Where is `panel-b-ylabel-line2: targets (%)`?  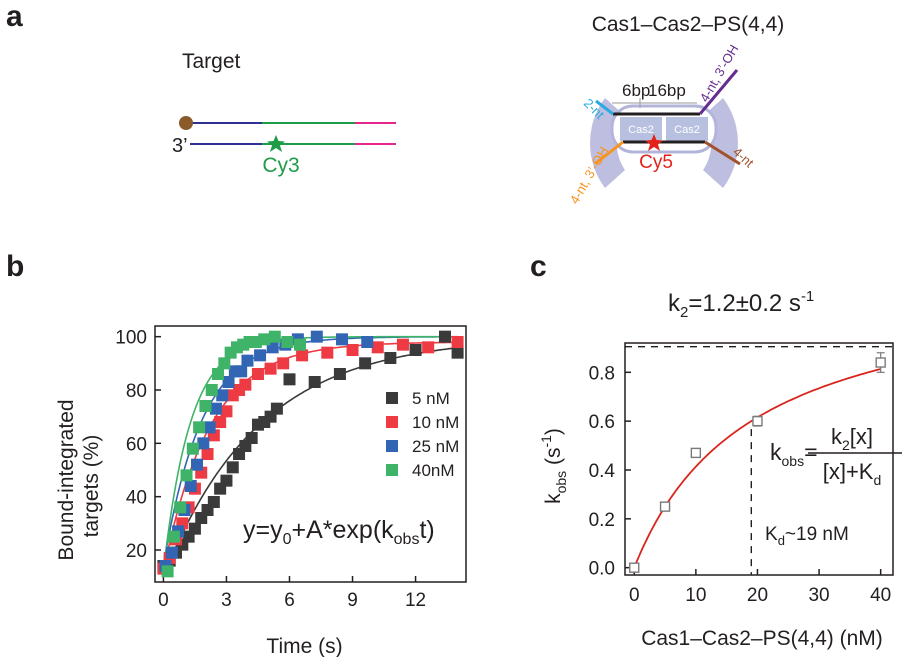 panel-b-ylabel-line2: targets (%) is located at coordinates (91, 486).